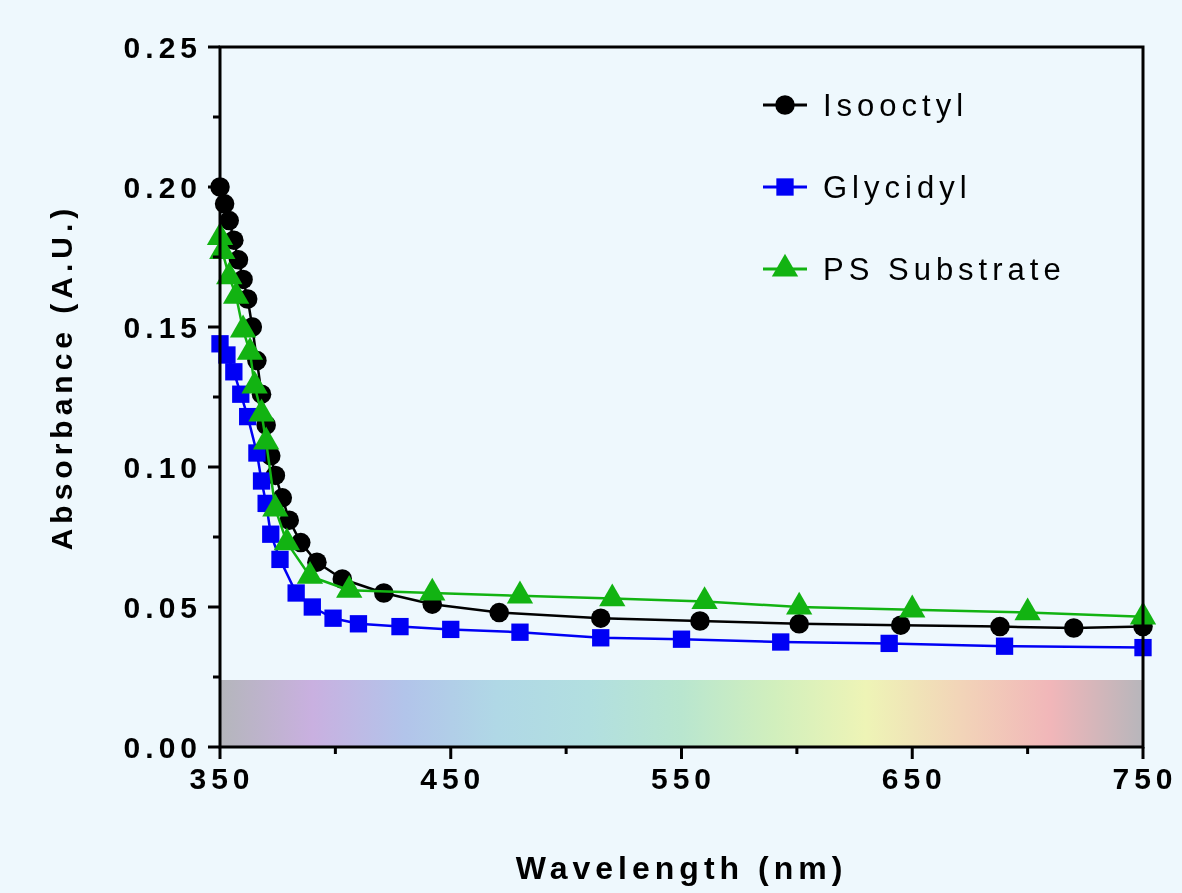 The image size is (1182, 893). Describe the element at coordinates (162, 747) in the screenshot. I see `y-tick-label: 0.00` at that location.